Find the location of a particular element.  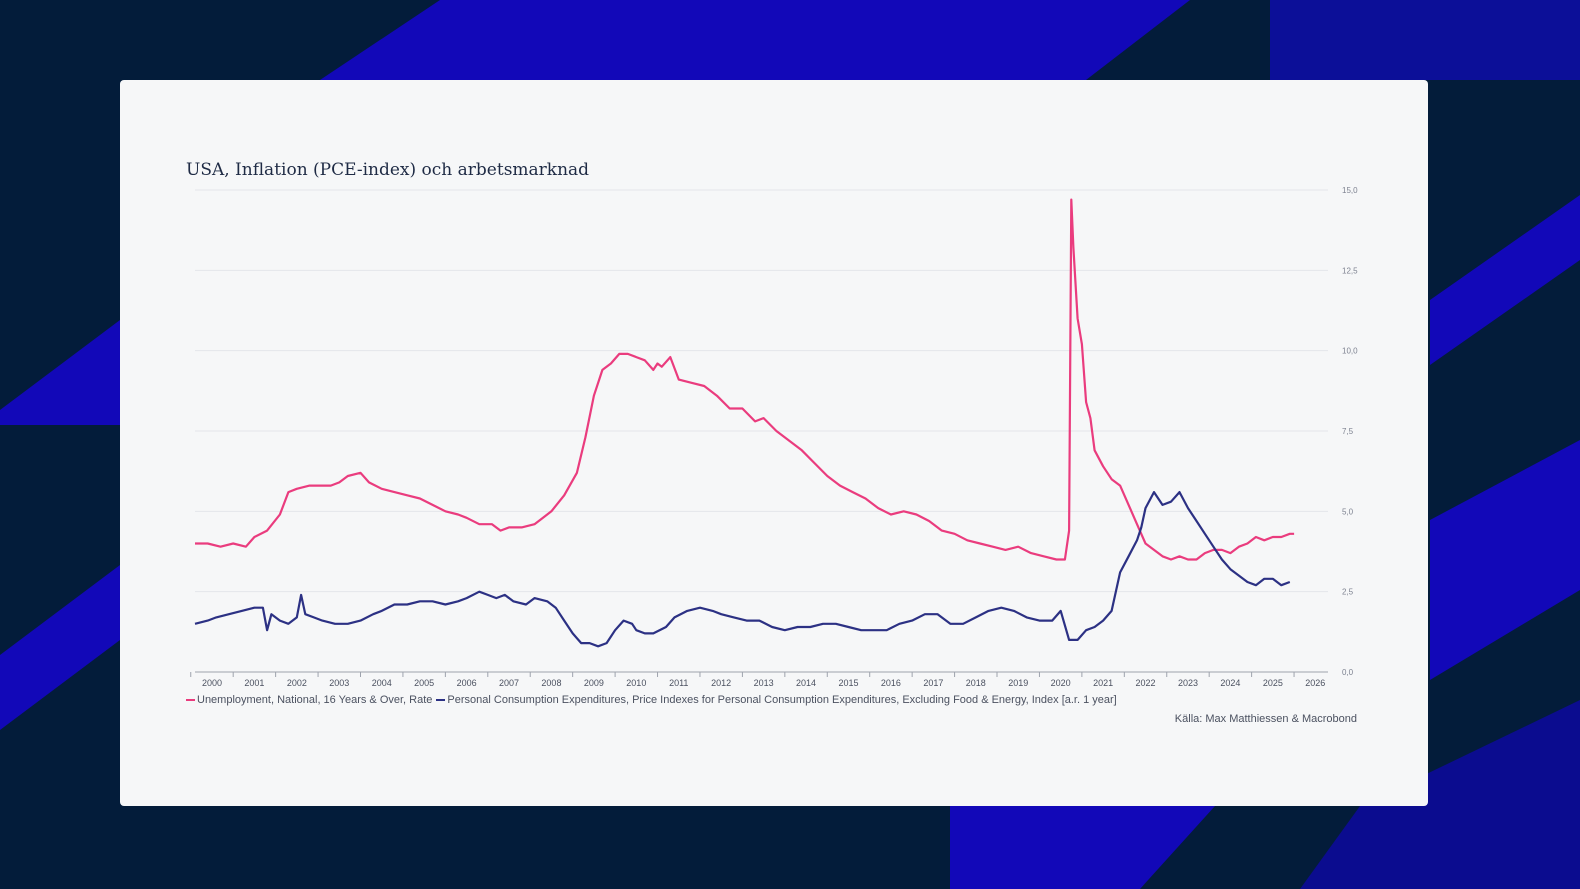

x-tick-label: 2009 is located at coordinates (594, 683).